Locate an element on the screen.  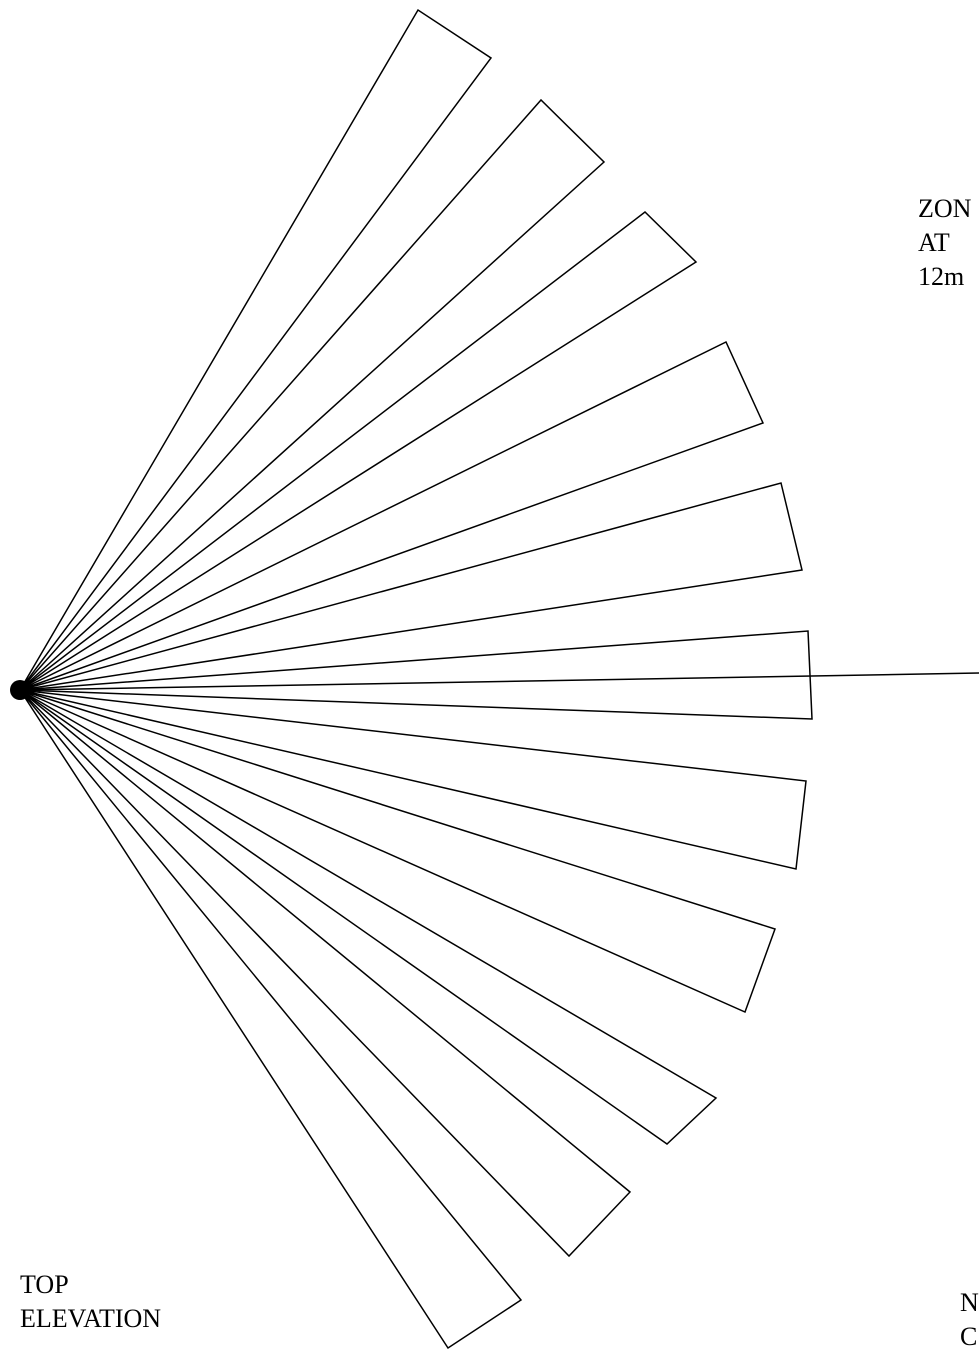
zone-label: ZON AT 12m is located at coordinates (944, 243).